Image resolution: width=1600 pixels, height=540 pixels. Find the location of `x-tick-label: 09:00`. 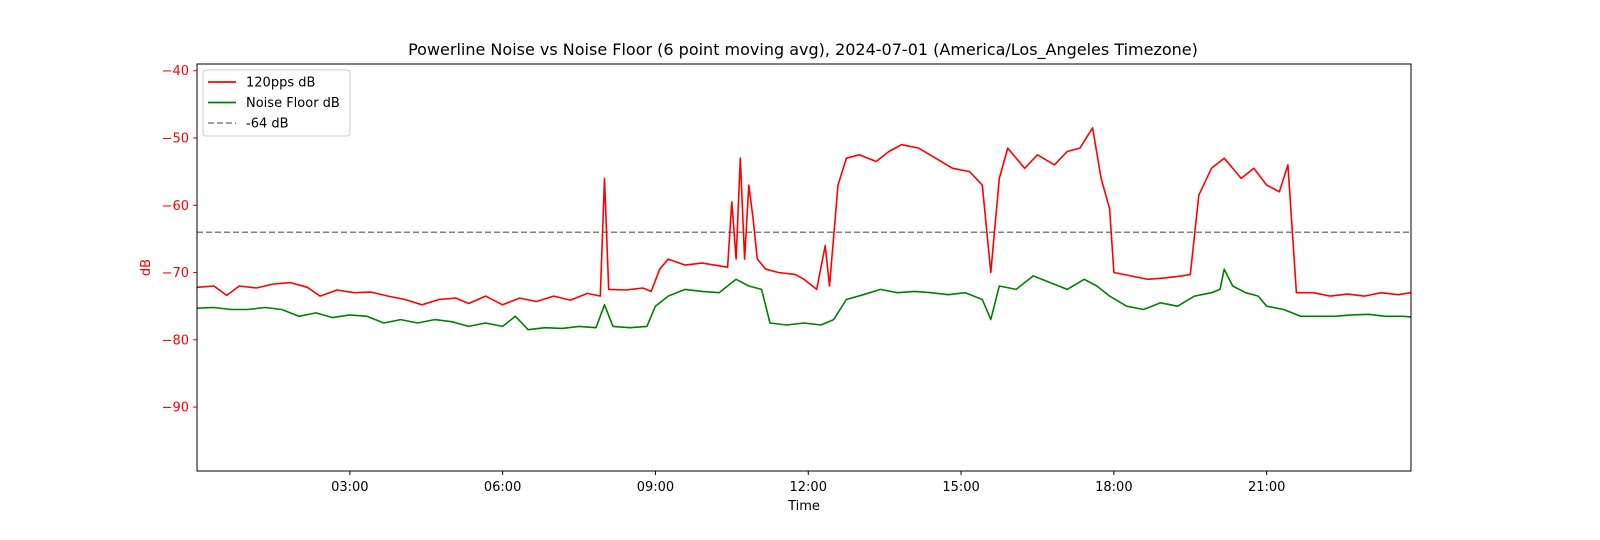

x-tick-label: 09:00 is located at coordinates (655, 487).